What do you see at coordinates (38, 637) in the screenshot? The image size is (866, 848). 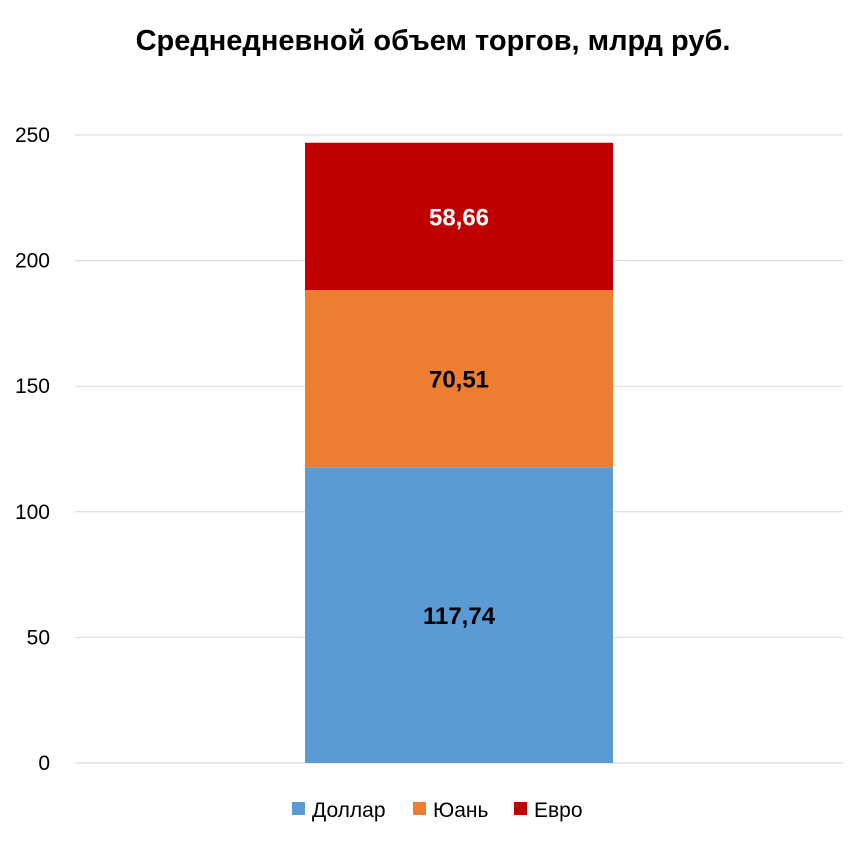 I see `y-tick-label: 50` at bounding box center [38, 637].